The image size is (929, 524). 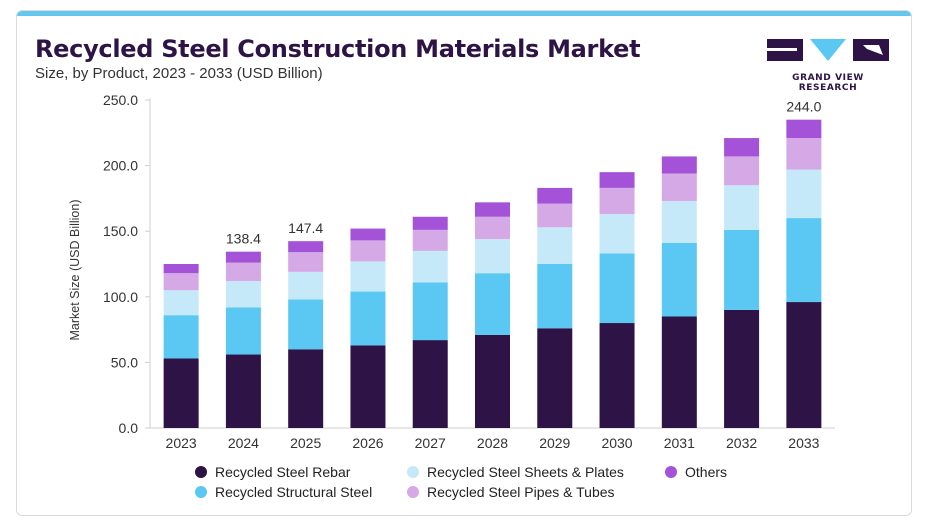 I want to click on legend-label-rebar: Recycled Steel Rebar, so click(x=283, y=472).